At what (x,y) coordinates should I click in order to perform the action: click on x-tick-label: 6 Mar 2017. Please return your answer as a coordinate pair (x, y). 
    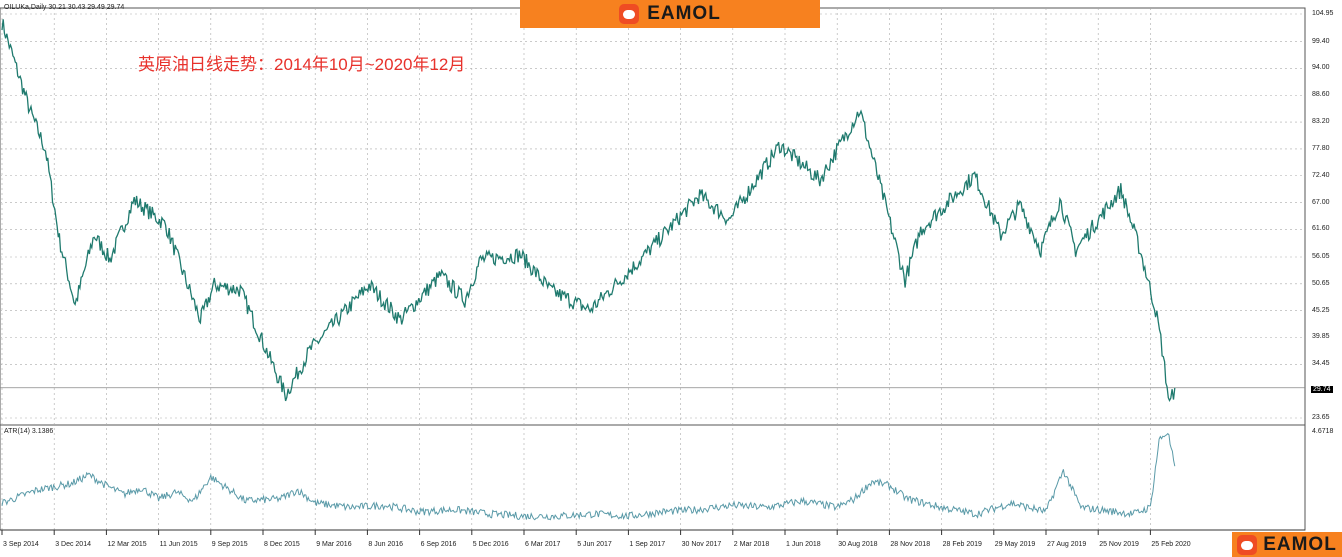
    Looking at the image, I should click on (543, 544).